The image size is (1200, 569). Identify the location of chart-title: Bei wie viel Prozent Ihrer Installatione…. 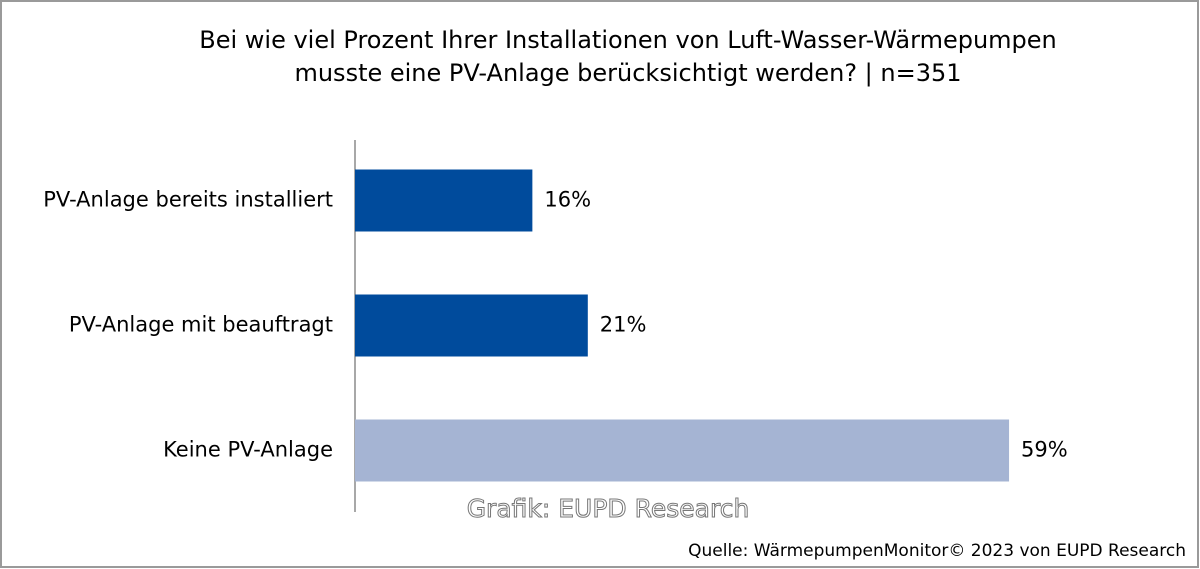
(628, 40).